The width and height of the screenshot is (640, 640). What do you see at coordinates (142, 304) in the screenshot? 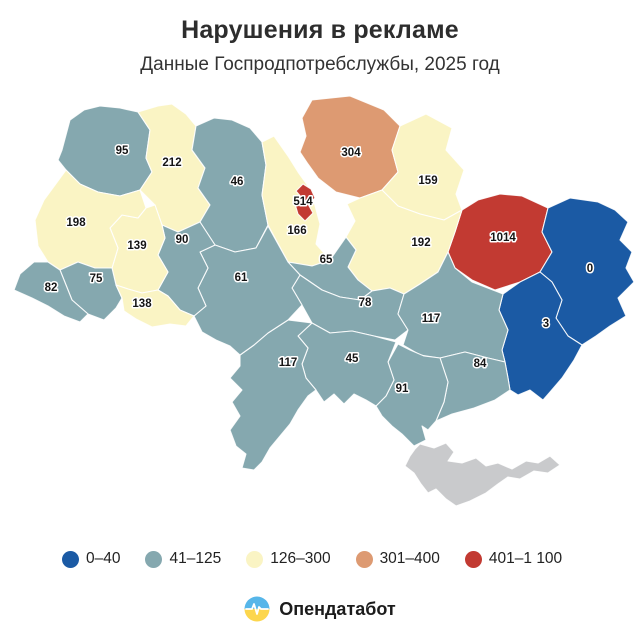
I see `region-label-chernivtsi: 138` at bounding box center [142, 304].